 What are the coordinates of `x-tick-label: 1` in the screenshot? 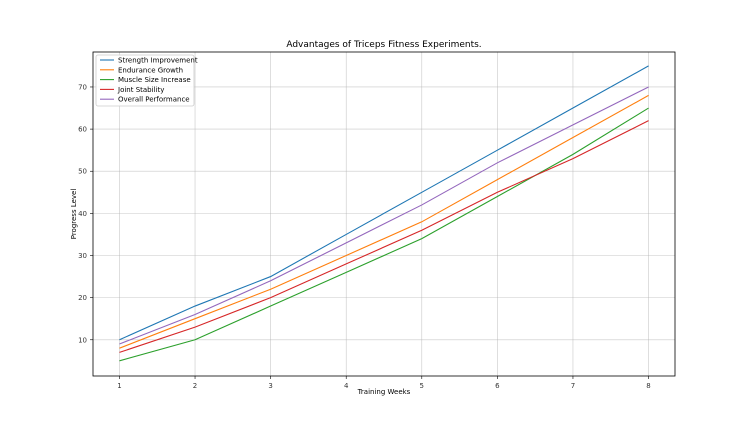 It's located at (119, 386).